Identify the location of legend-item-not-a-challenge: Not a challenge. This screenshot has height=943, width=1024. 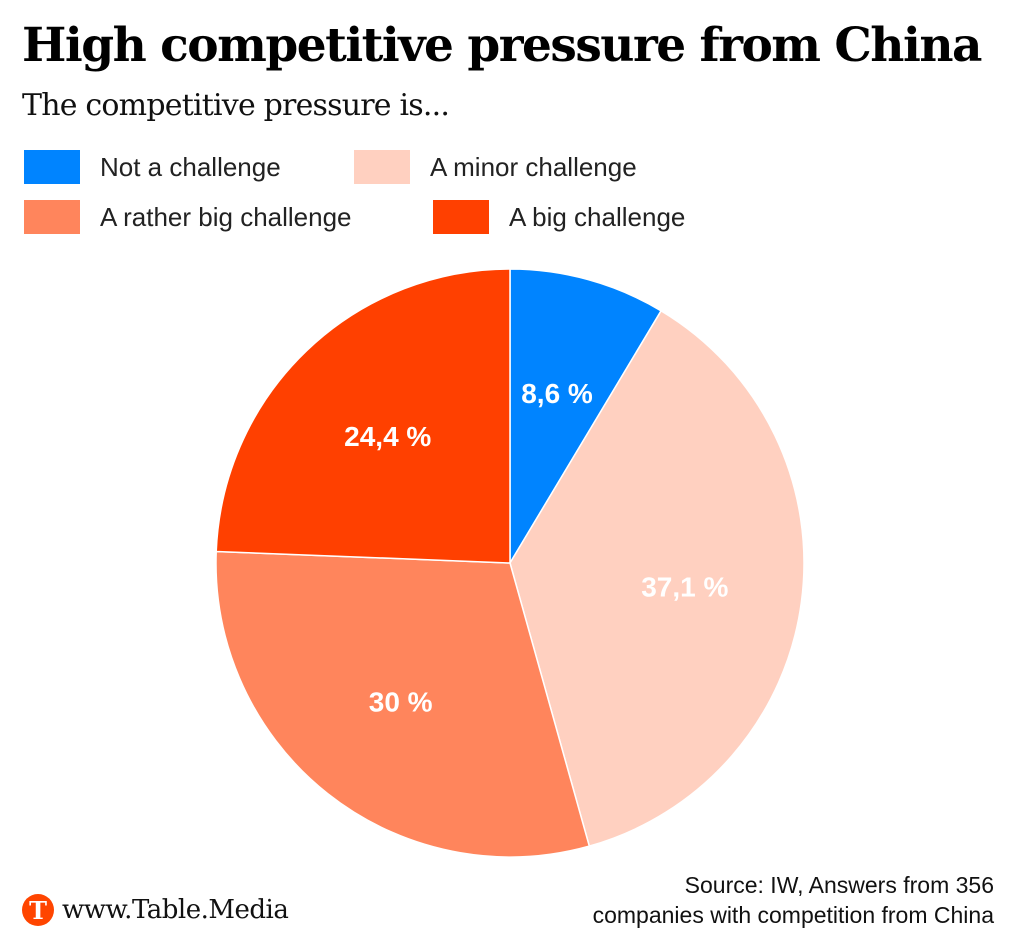
(152, 167).